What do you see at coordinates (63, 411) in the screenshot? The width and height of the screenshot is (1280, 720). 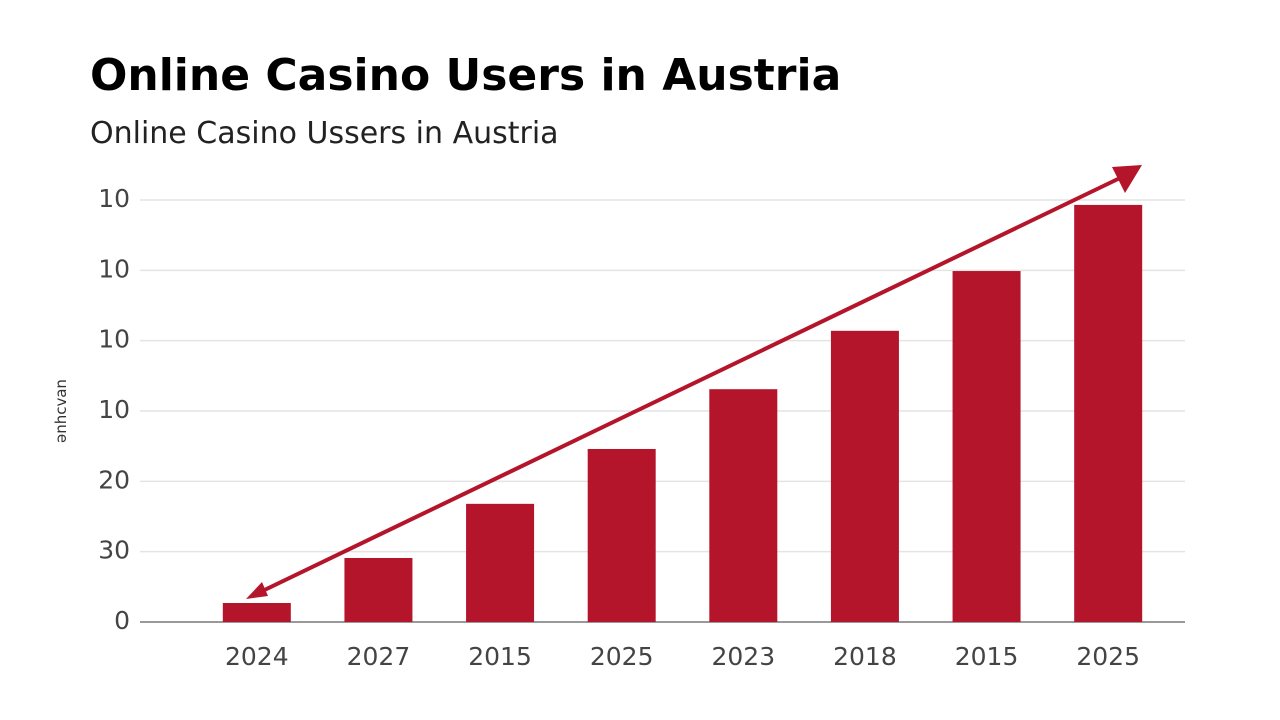 I see `y-axis-label: uɐʌɔɥue` at bounding box center [63, 411].